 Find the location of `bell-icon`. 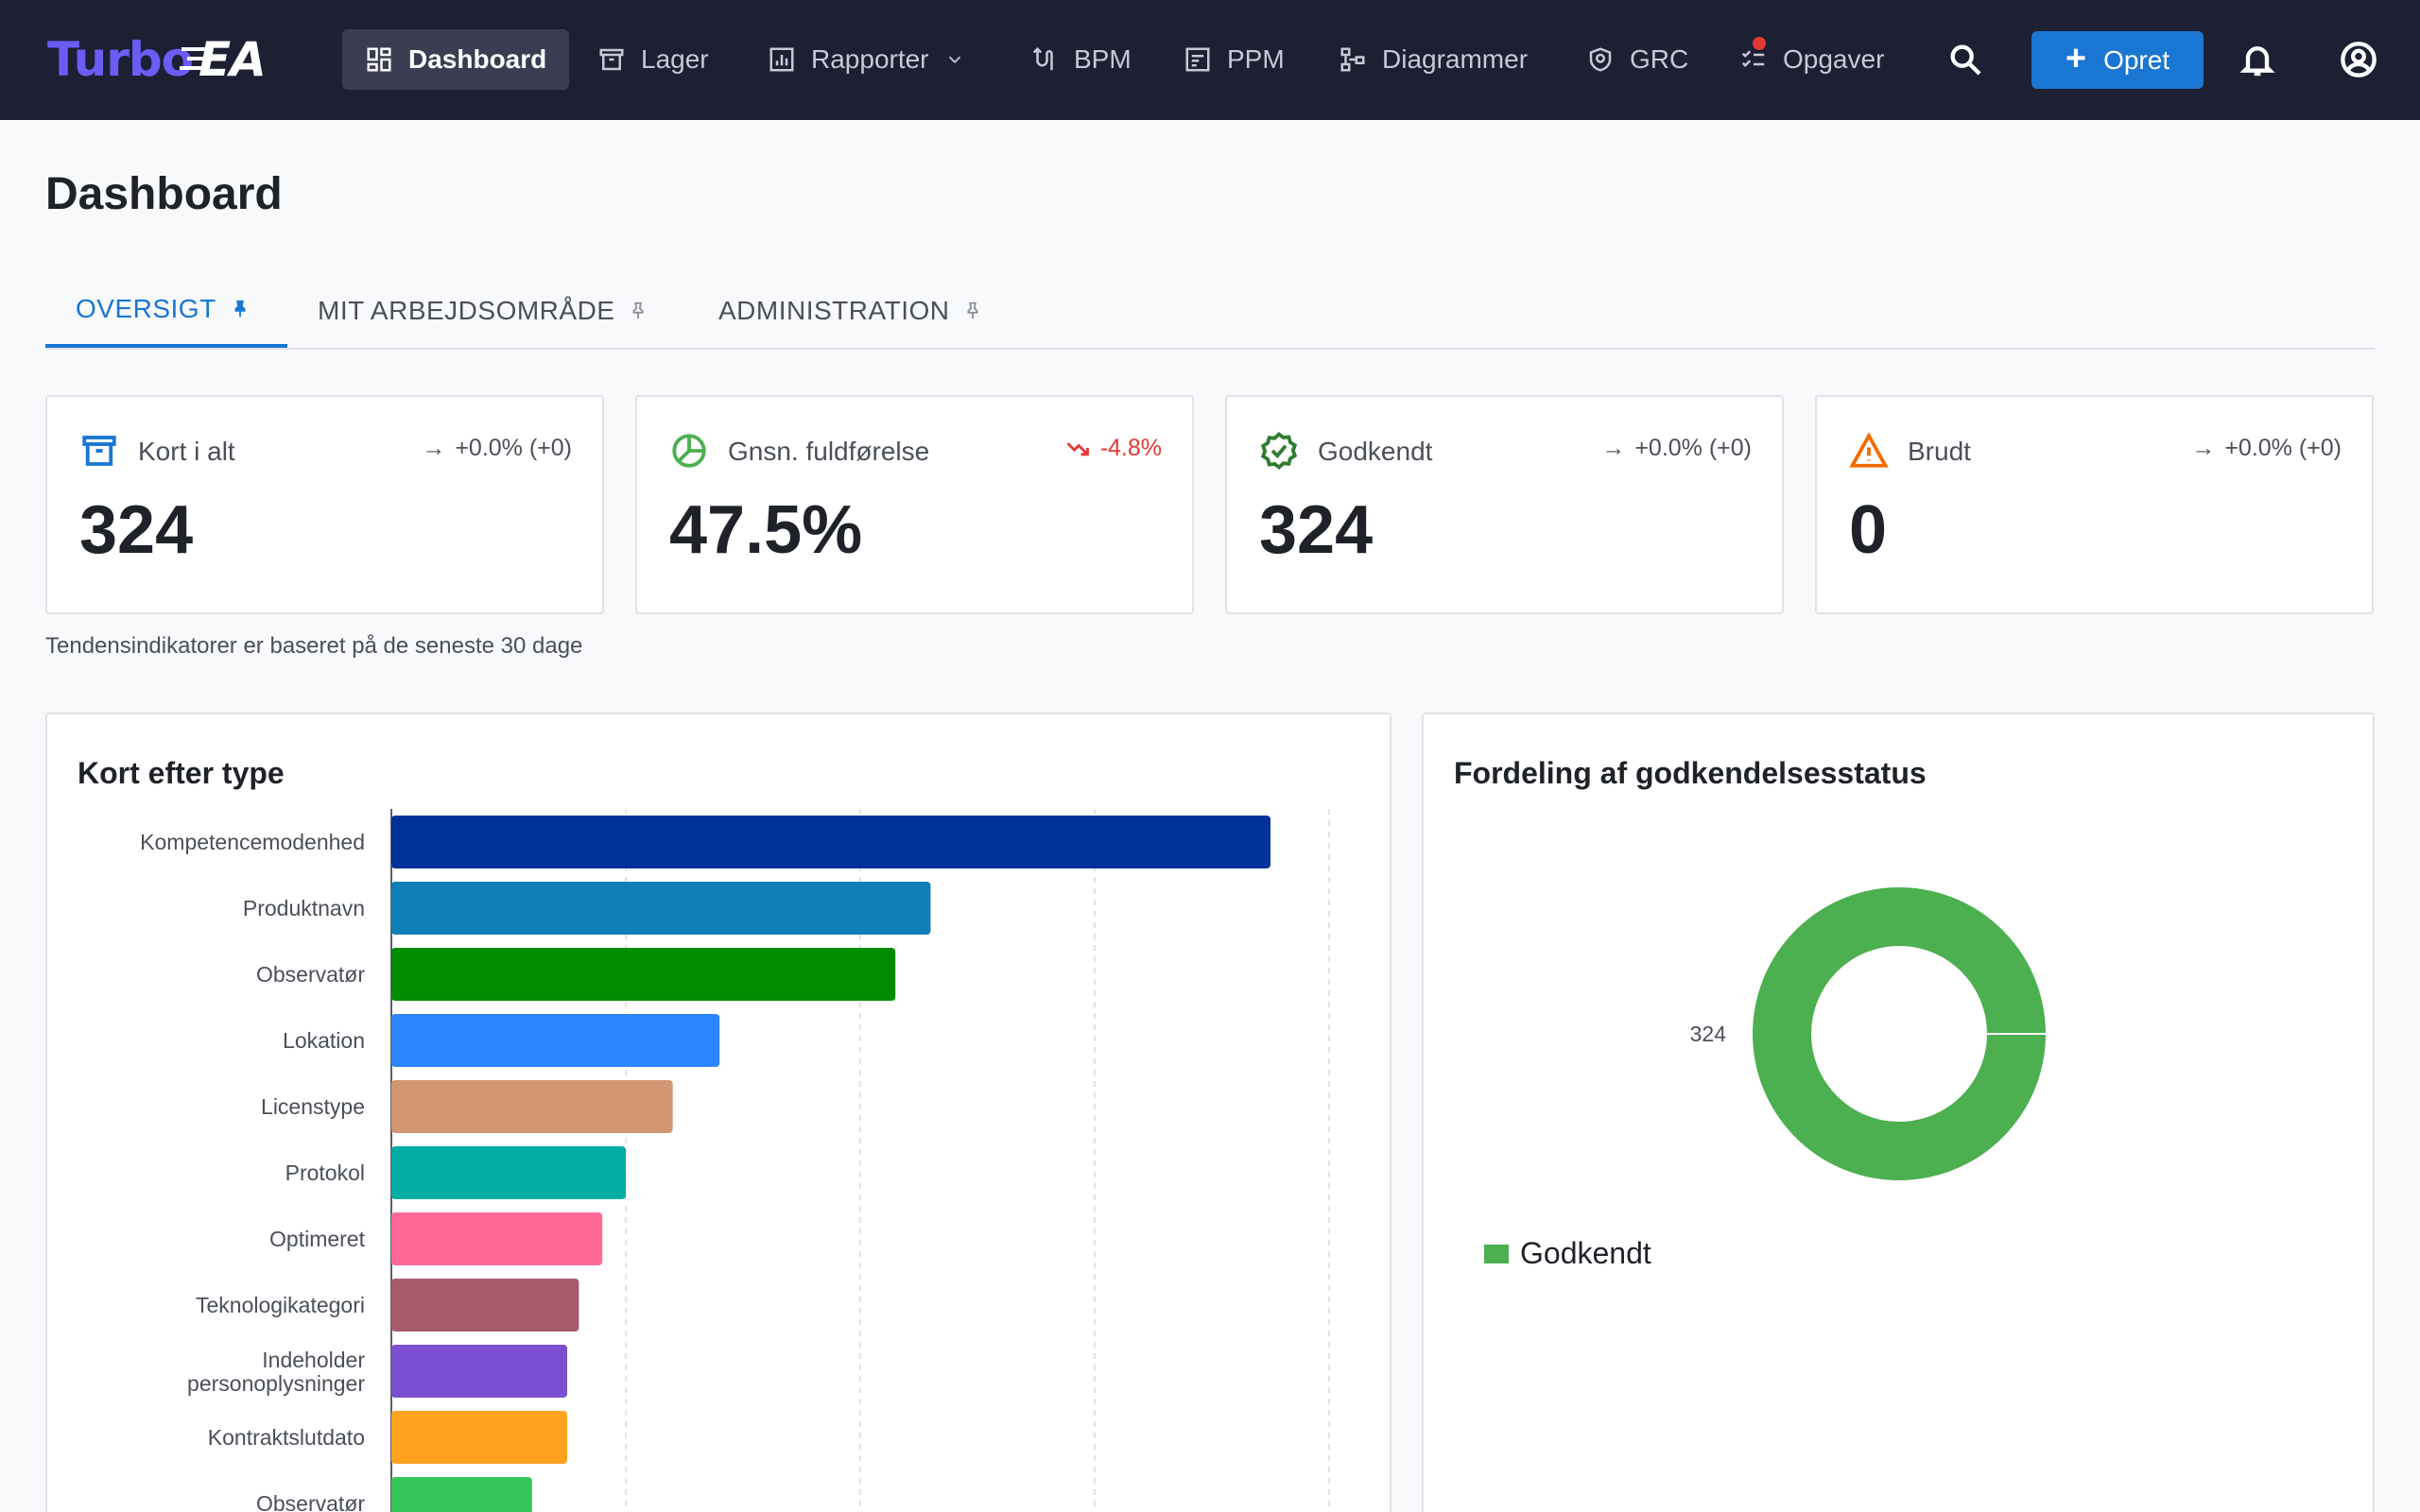

bell-icon is located at coordinates (2257, 61).